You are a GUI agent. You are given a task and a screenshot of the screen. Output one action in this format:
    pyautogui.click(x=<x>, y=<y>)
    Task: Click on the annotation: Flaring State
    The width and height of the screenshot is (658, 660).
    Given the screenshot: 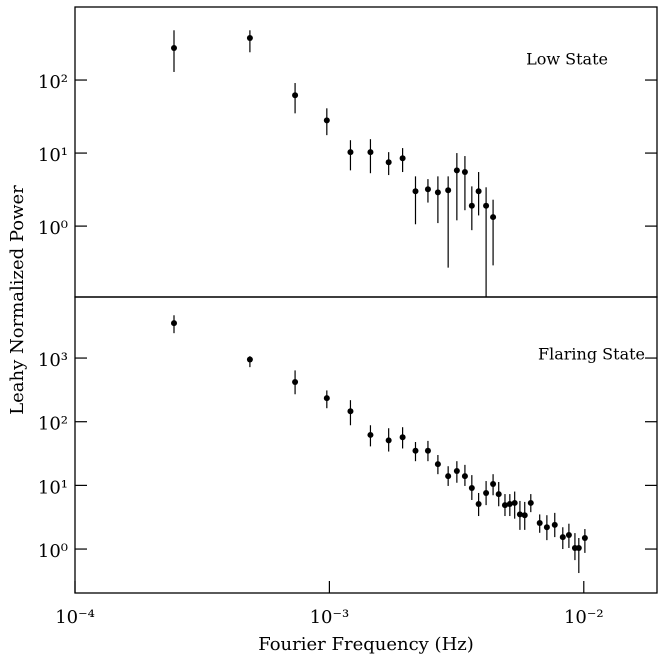 What is the action you would take?
    pyautogui.click(x=591, y=354)
    